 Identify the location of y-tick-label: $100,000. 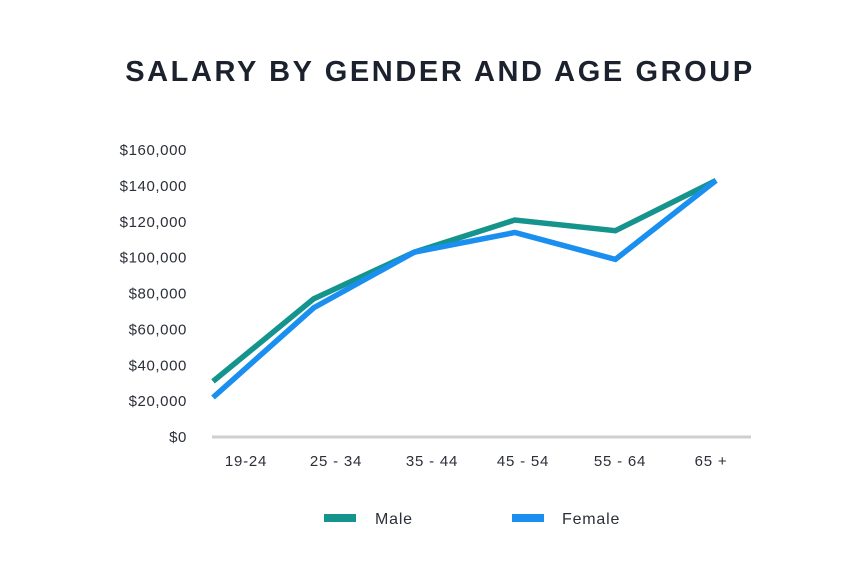
(153, 258).